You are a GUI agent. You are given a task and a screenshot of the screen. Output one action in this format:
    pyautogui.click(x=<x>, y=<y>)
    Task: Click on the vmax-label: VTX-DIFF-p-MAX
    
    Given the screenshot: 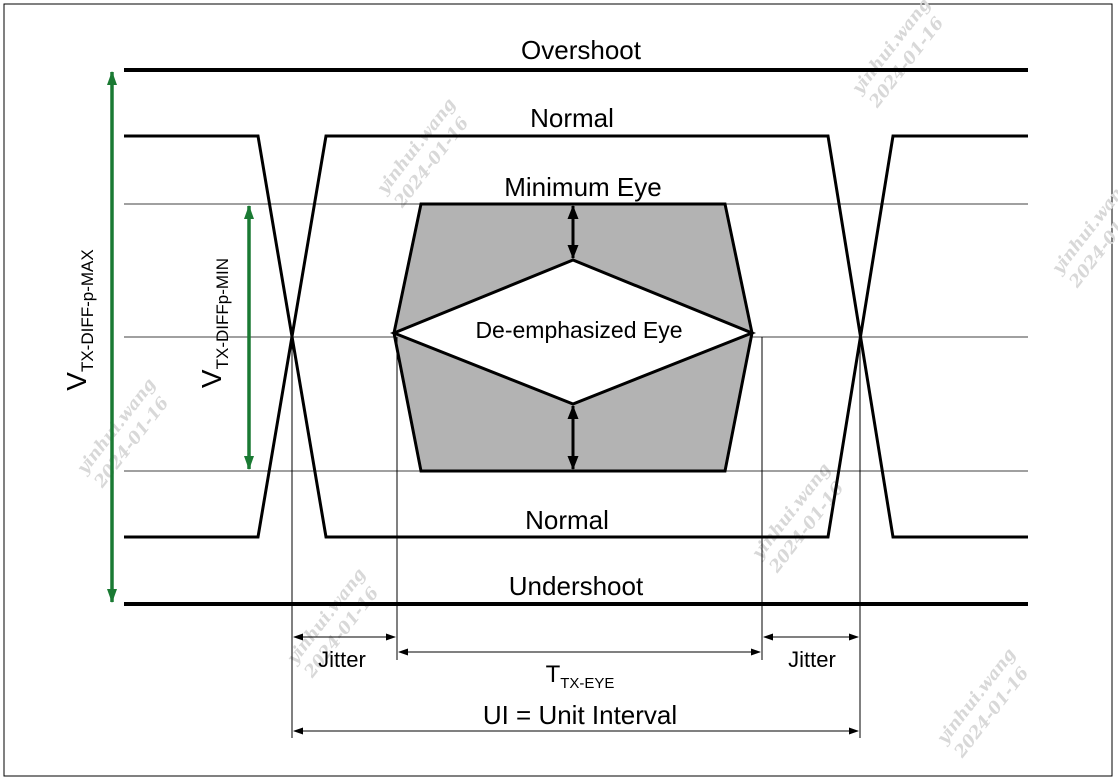 What is the action you would take?
    pyautogui.click(x=79, y=319)
    